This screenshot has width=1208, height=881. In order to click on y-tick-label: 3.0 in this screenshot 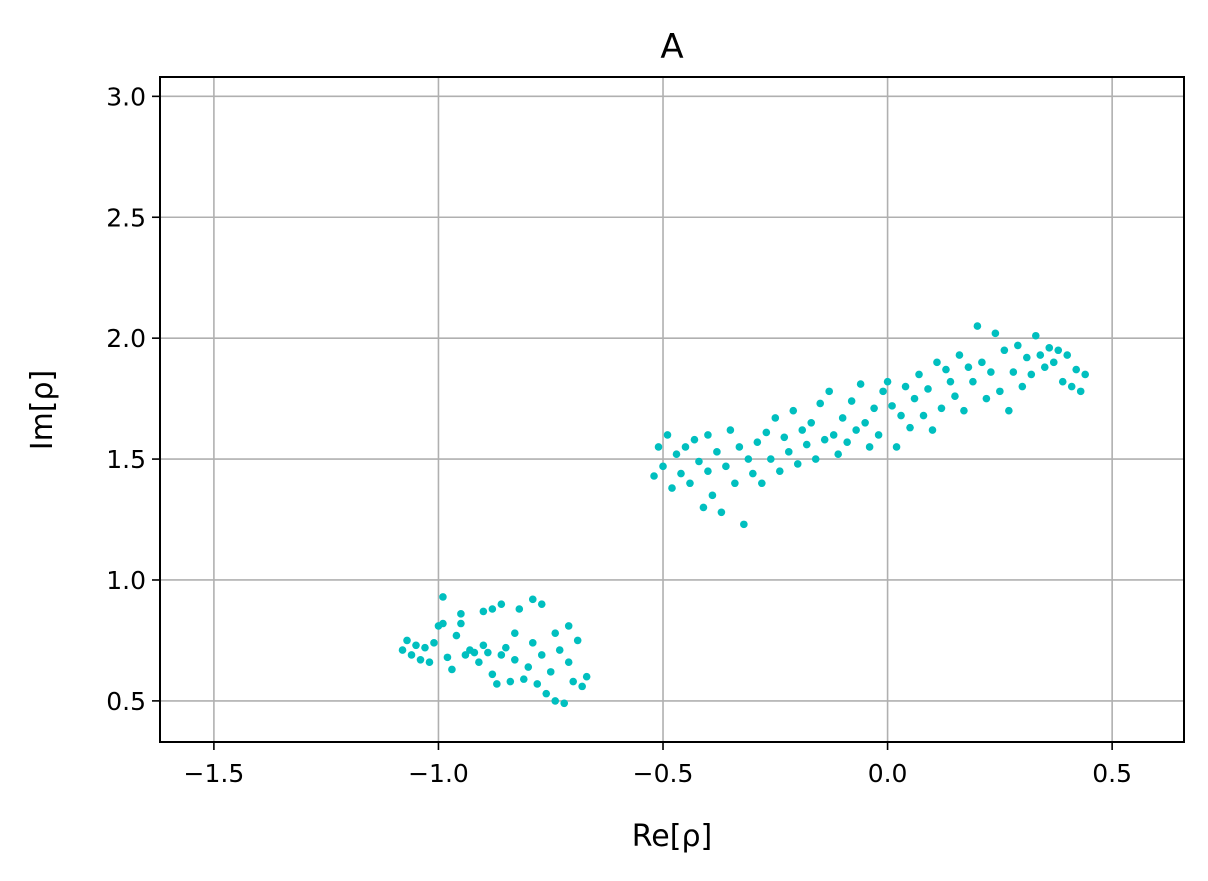, I will do `click(126, 96)`.